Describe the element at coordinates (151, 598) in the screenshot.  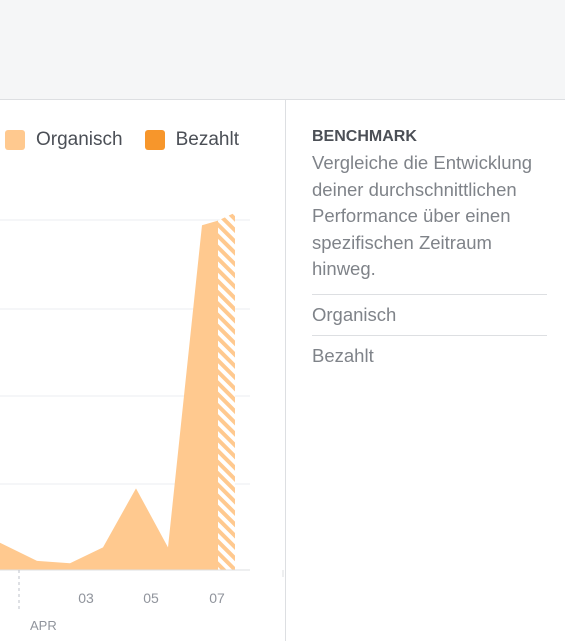
I see `x-tick-label-1: 05` at that location.